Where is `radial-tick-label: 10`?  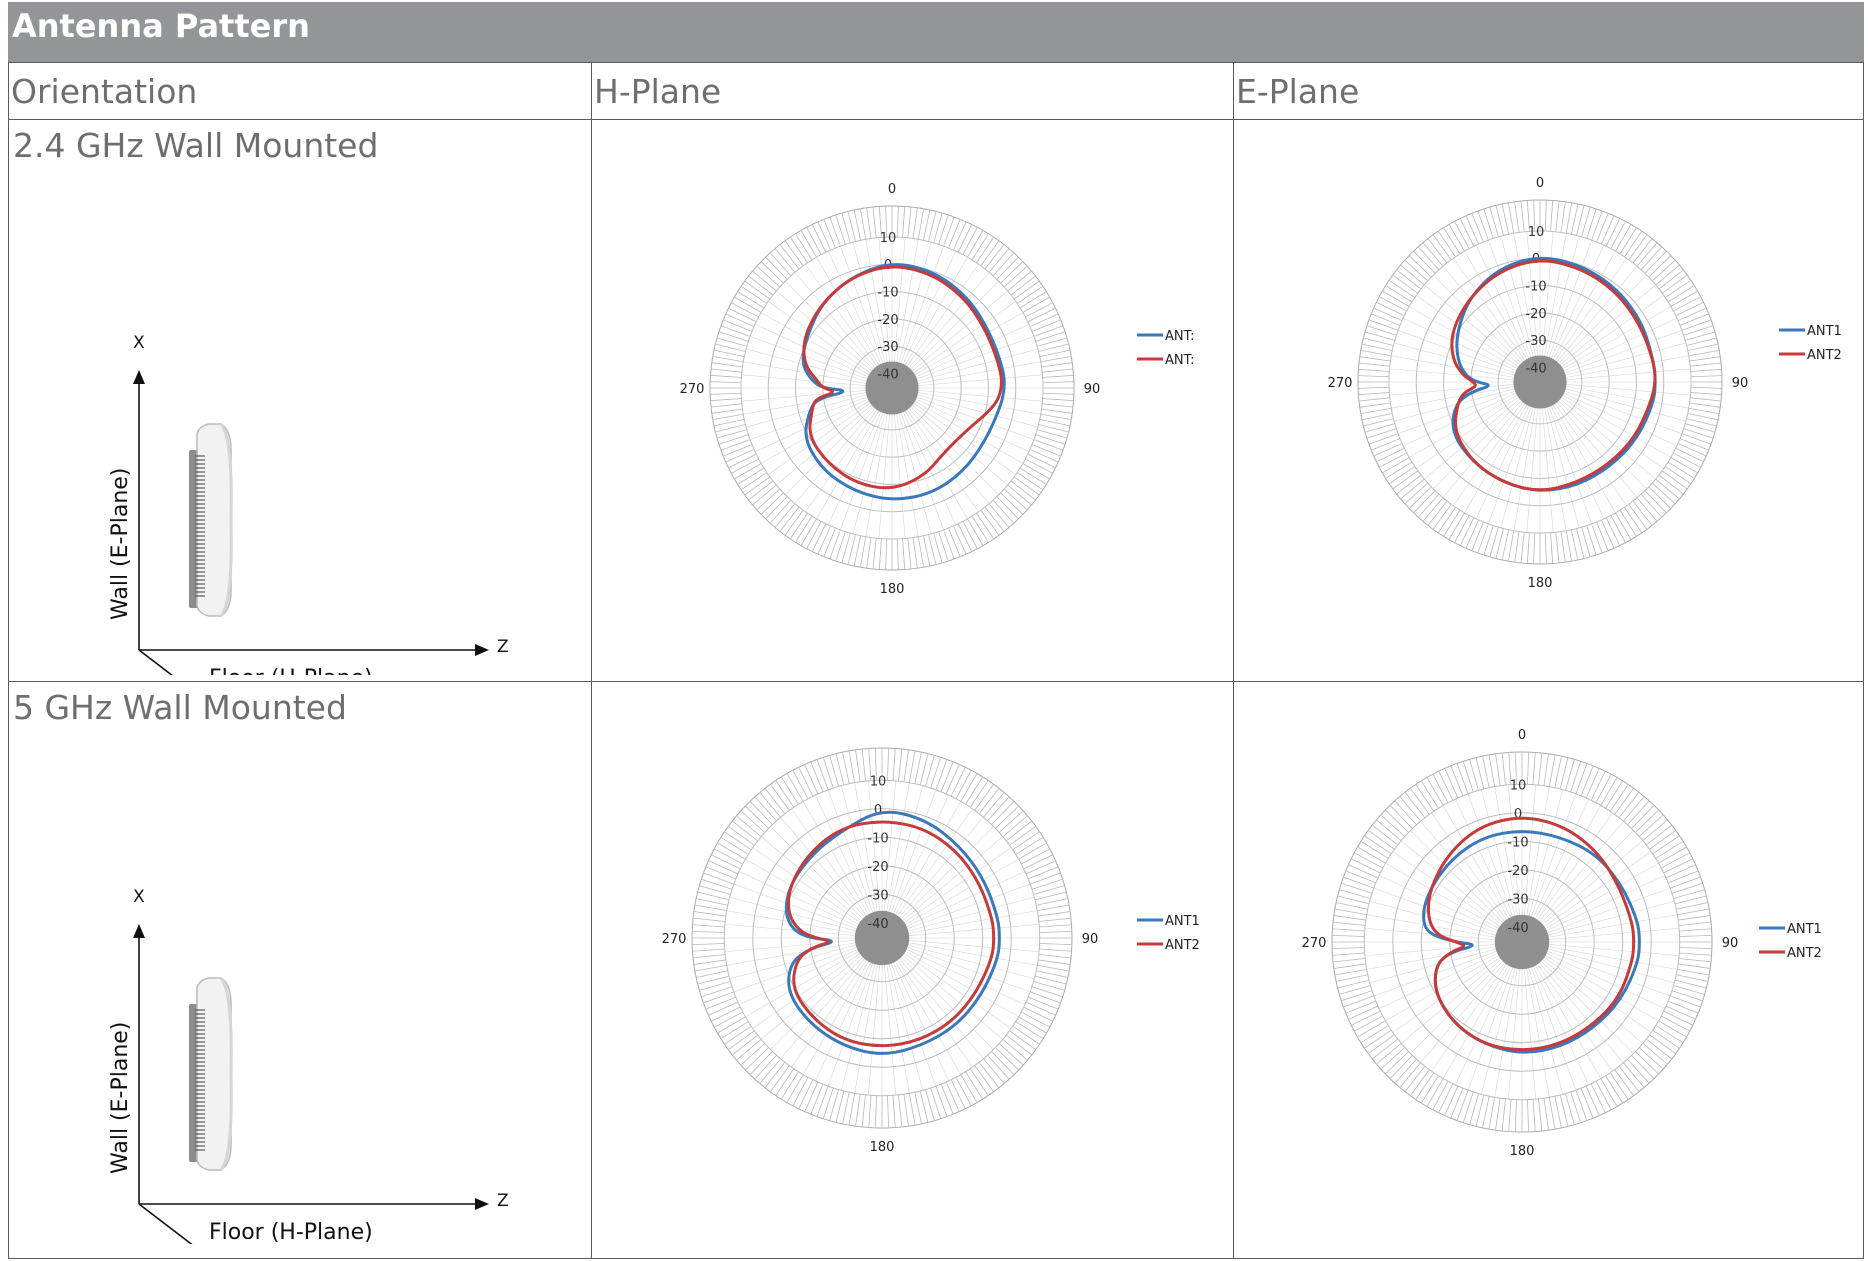
radial-tick-label: 10 is located at coordinates (888, 238).